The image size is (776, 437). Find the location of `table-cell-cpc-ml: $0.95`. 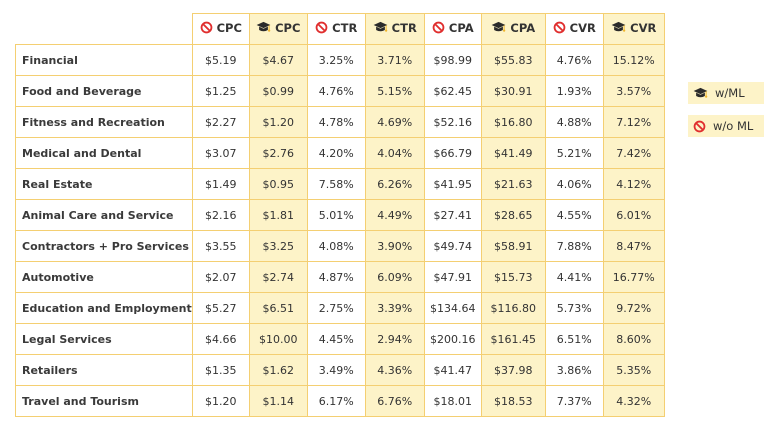

table-cell-cpc-ml: $0.95 is located at coordinates (278, 184).